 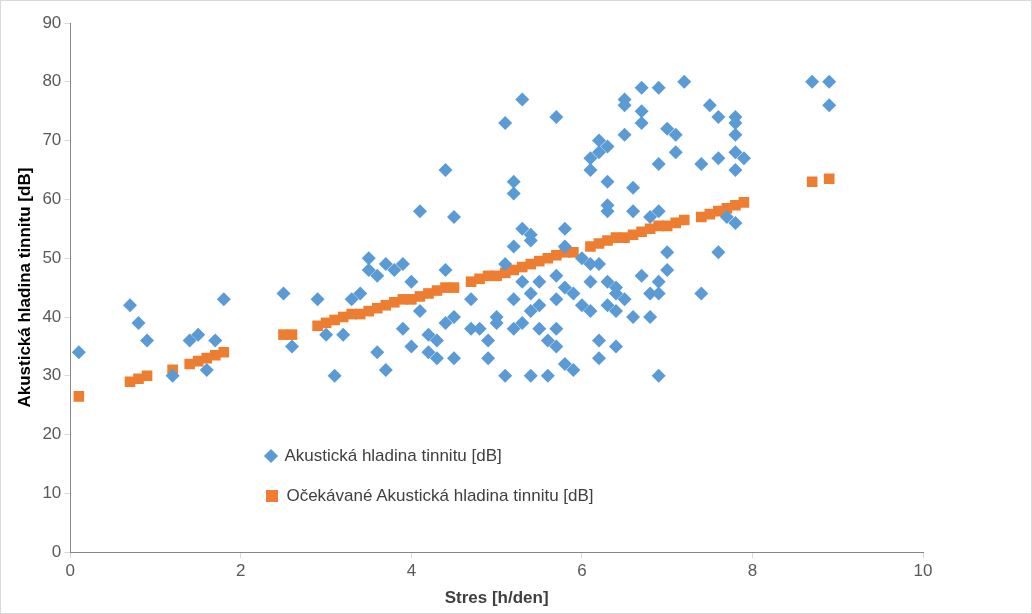 I want to click on x-tick-label: 2, so click(x=241, y=571).